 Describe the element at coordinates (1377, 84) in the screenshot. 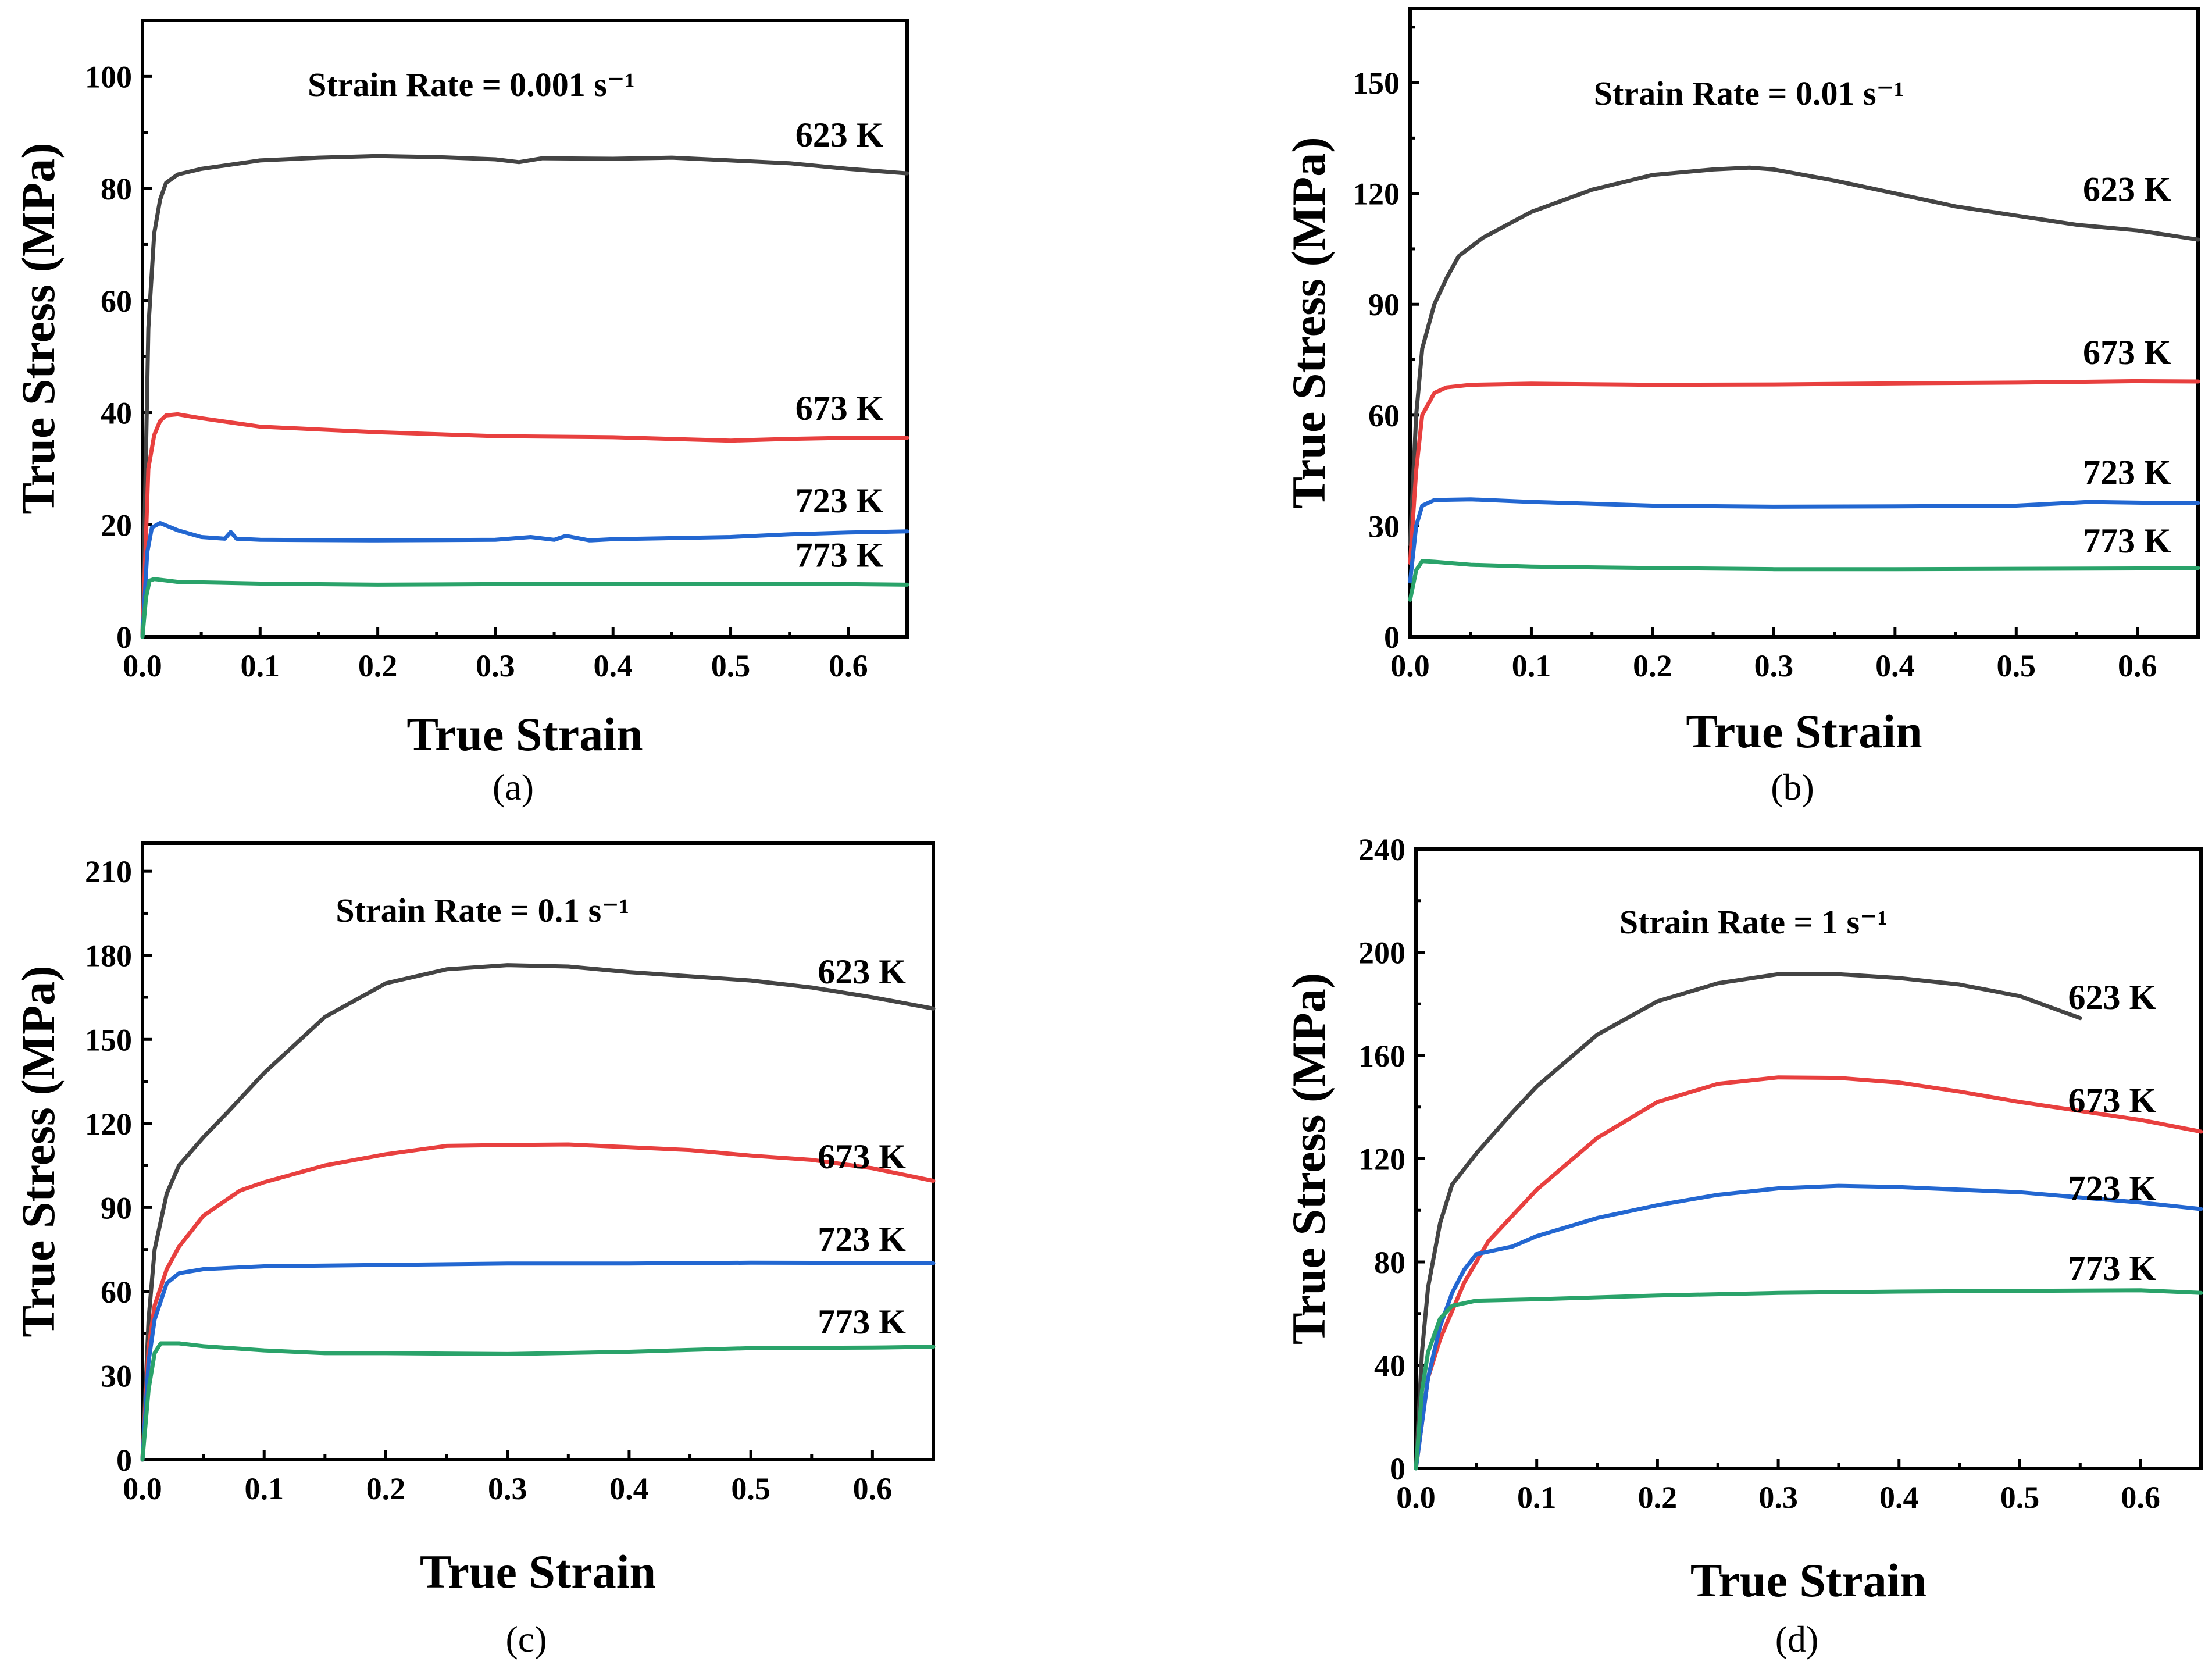

I see `panel-b-y-tick-label: 150` at that location.